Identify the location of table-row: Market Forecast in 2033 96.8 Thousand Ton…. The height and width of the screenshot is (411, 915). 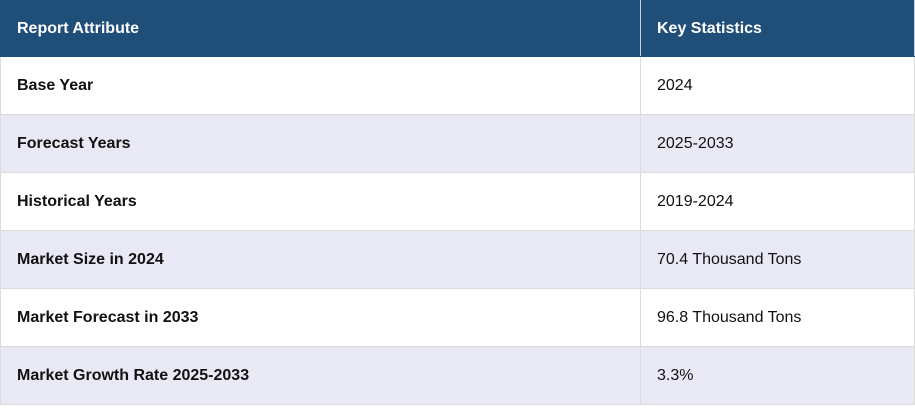
(457, 317).